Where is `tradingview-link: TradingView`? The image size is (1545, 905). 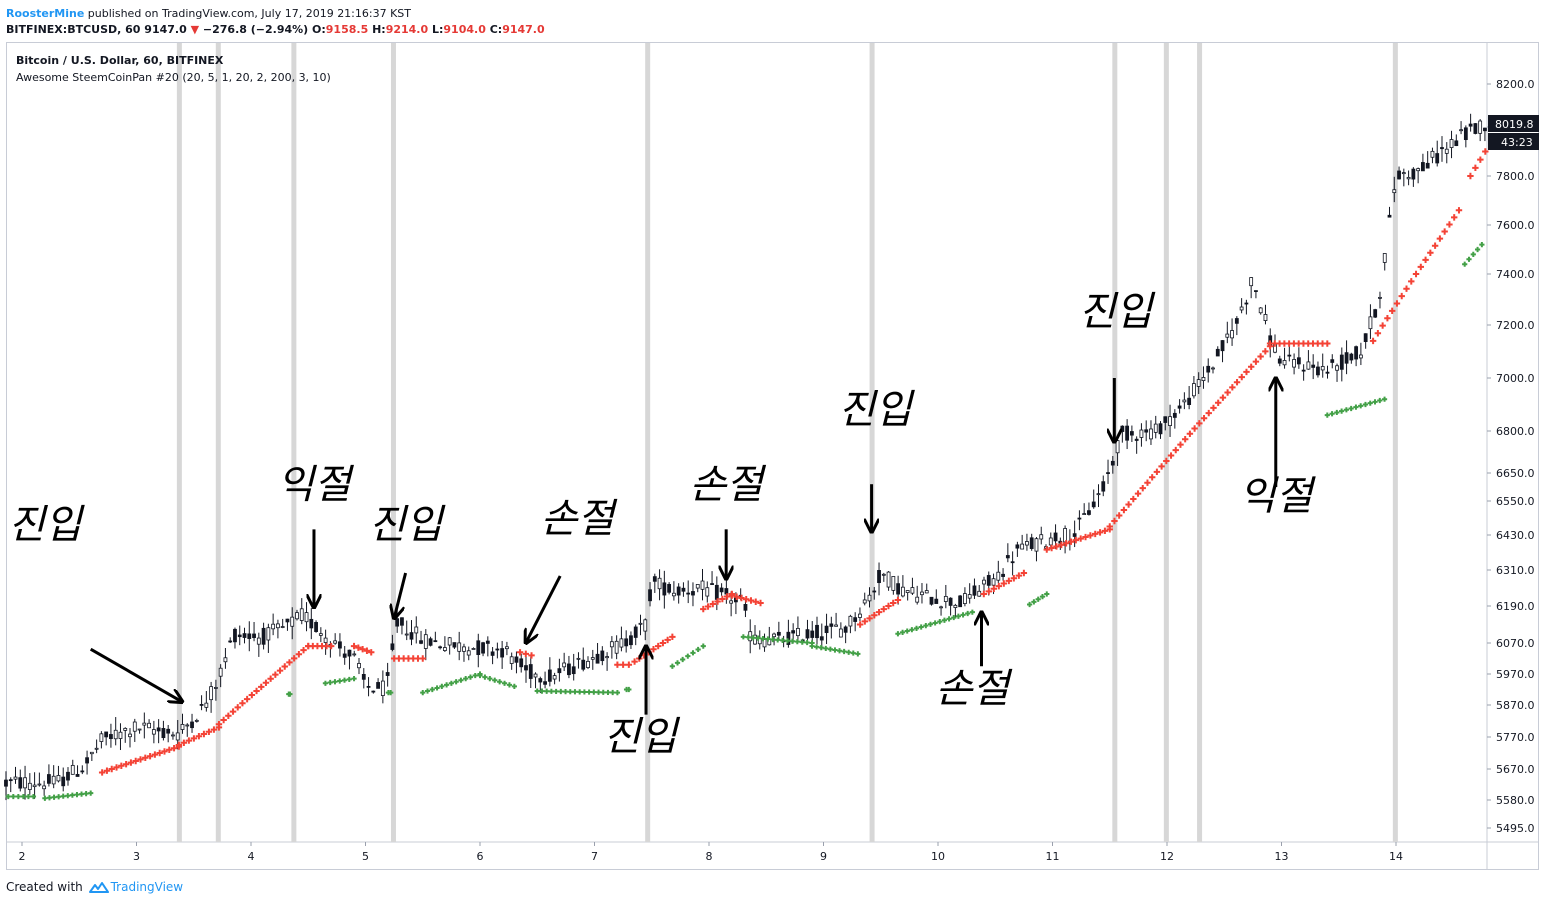
tradingview-link: TradingView is located at coordinates (147, 887).